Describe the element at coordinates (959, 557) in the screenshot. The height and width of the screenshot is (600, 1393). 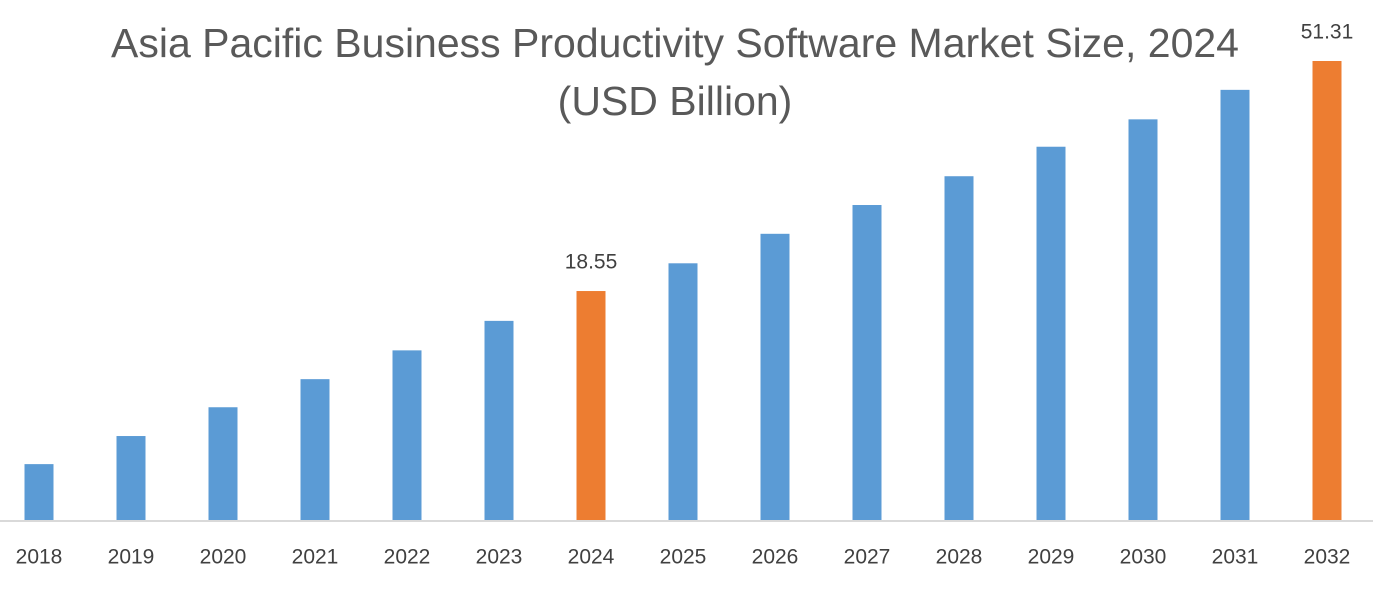
I see `x-tick-label: 2028` at that location.